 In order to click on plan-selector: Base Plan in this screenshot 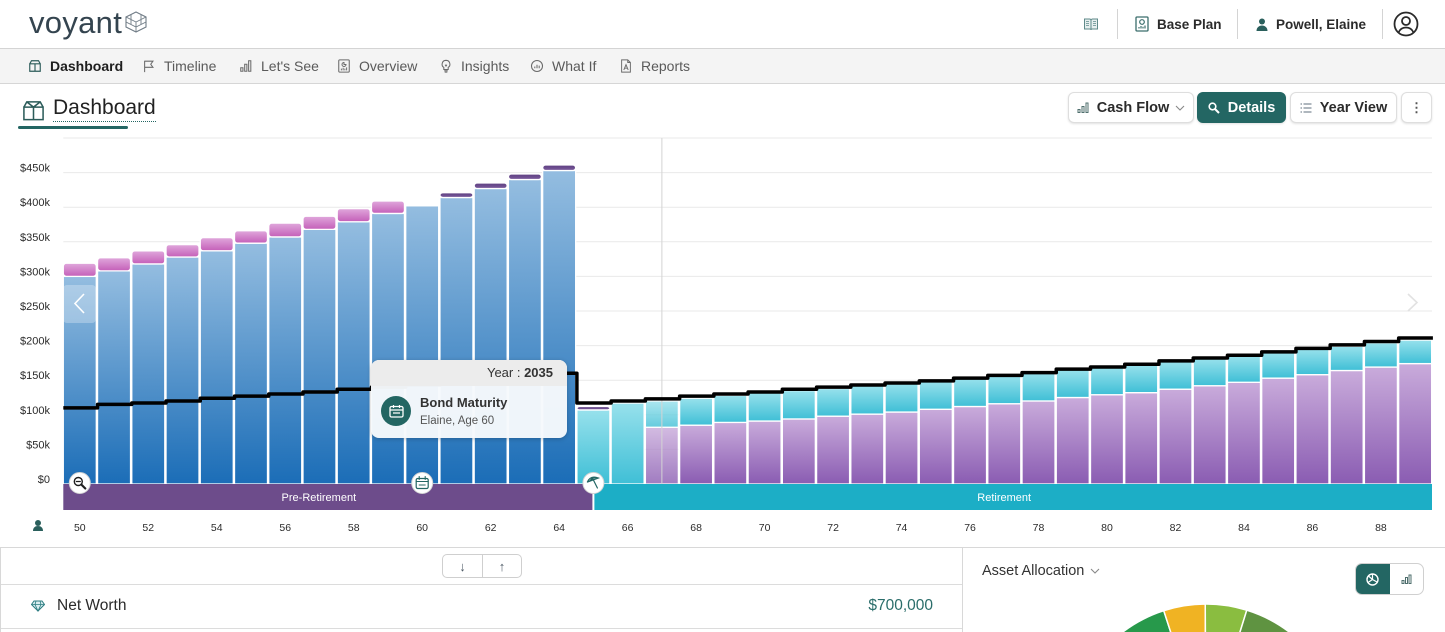, I will do `click(1178, 24)`.